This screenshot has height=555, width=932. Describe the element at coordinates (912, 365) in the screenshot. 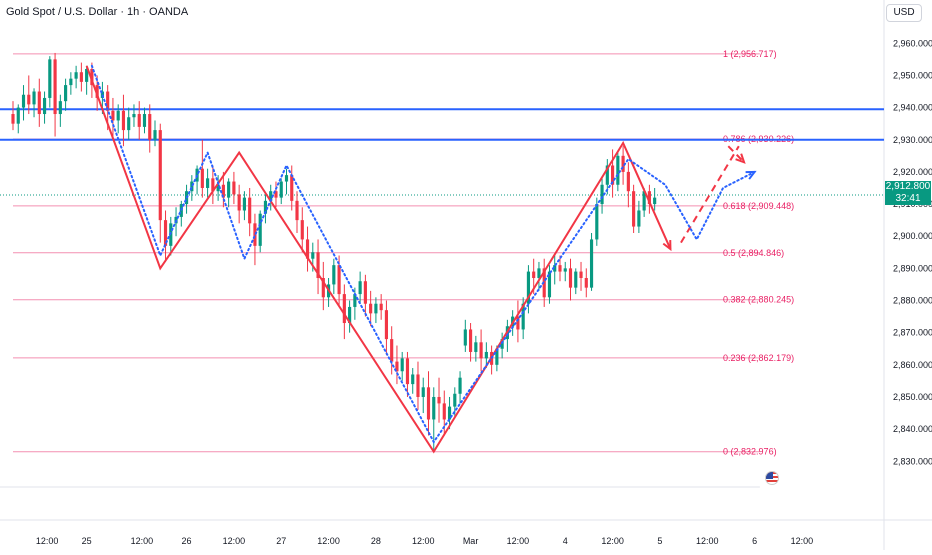

I see `price-tick-label: 2,860.000` at that location.